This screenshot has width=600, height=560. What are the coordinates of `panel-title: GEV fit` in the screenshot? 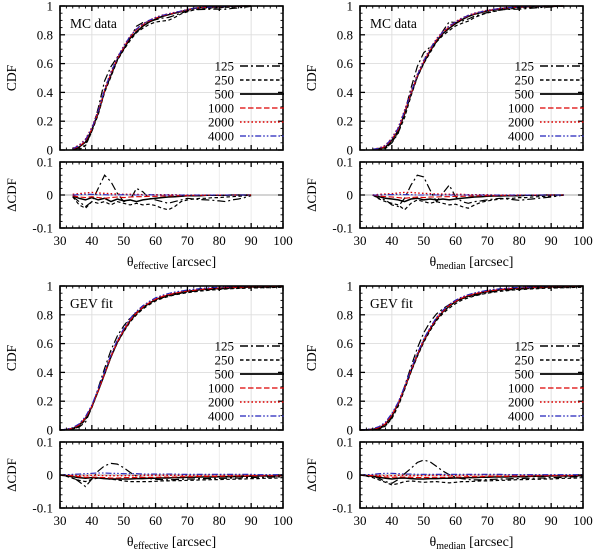 It's located at (91, 303).